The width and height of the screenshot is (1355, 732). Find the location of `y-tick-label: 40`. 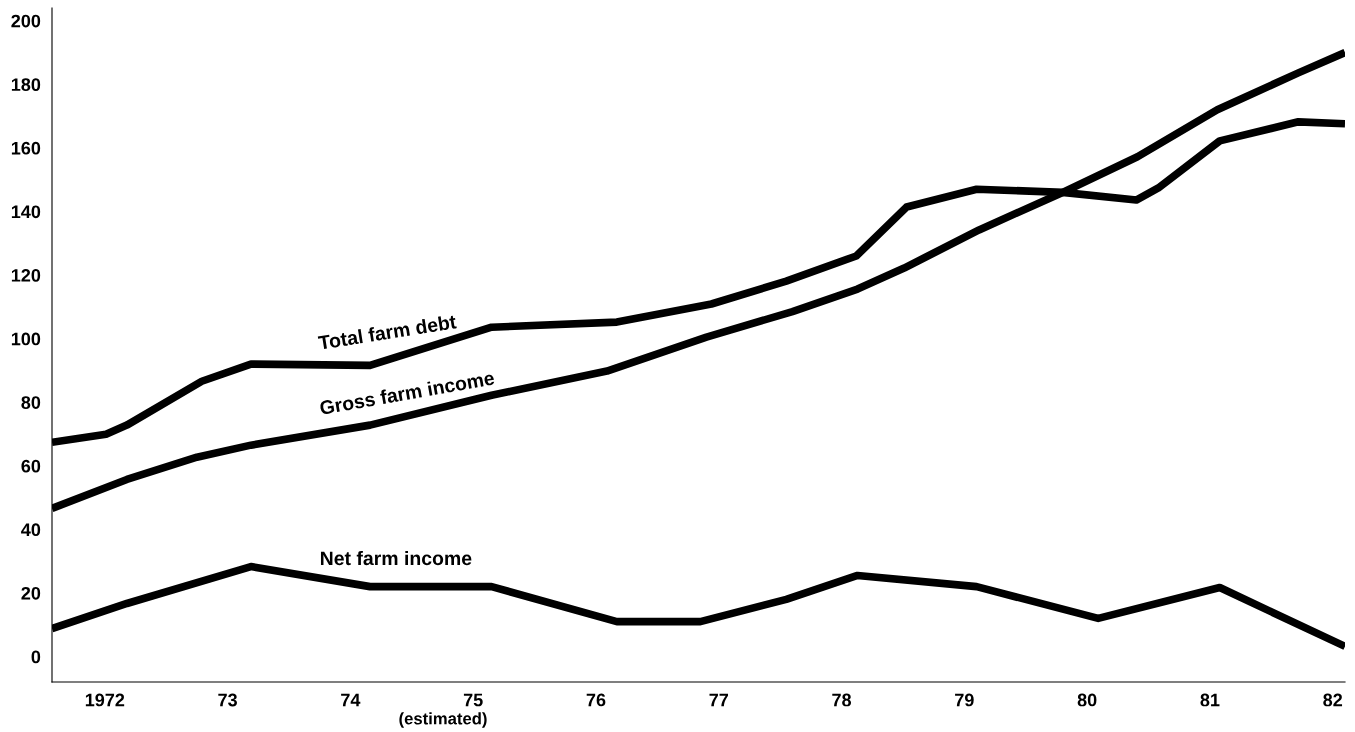

y-tick-label: 40 is located at coordinates (31, 530).